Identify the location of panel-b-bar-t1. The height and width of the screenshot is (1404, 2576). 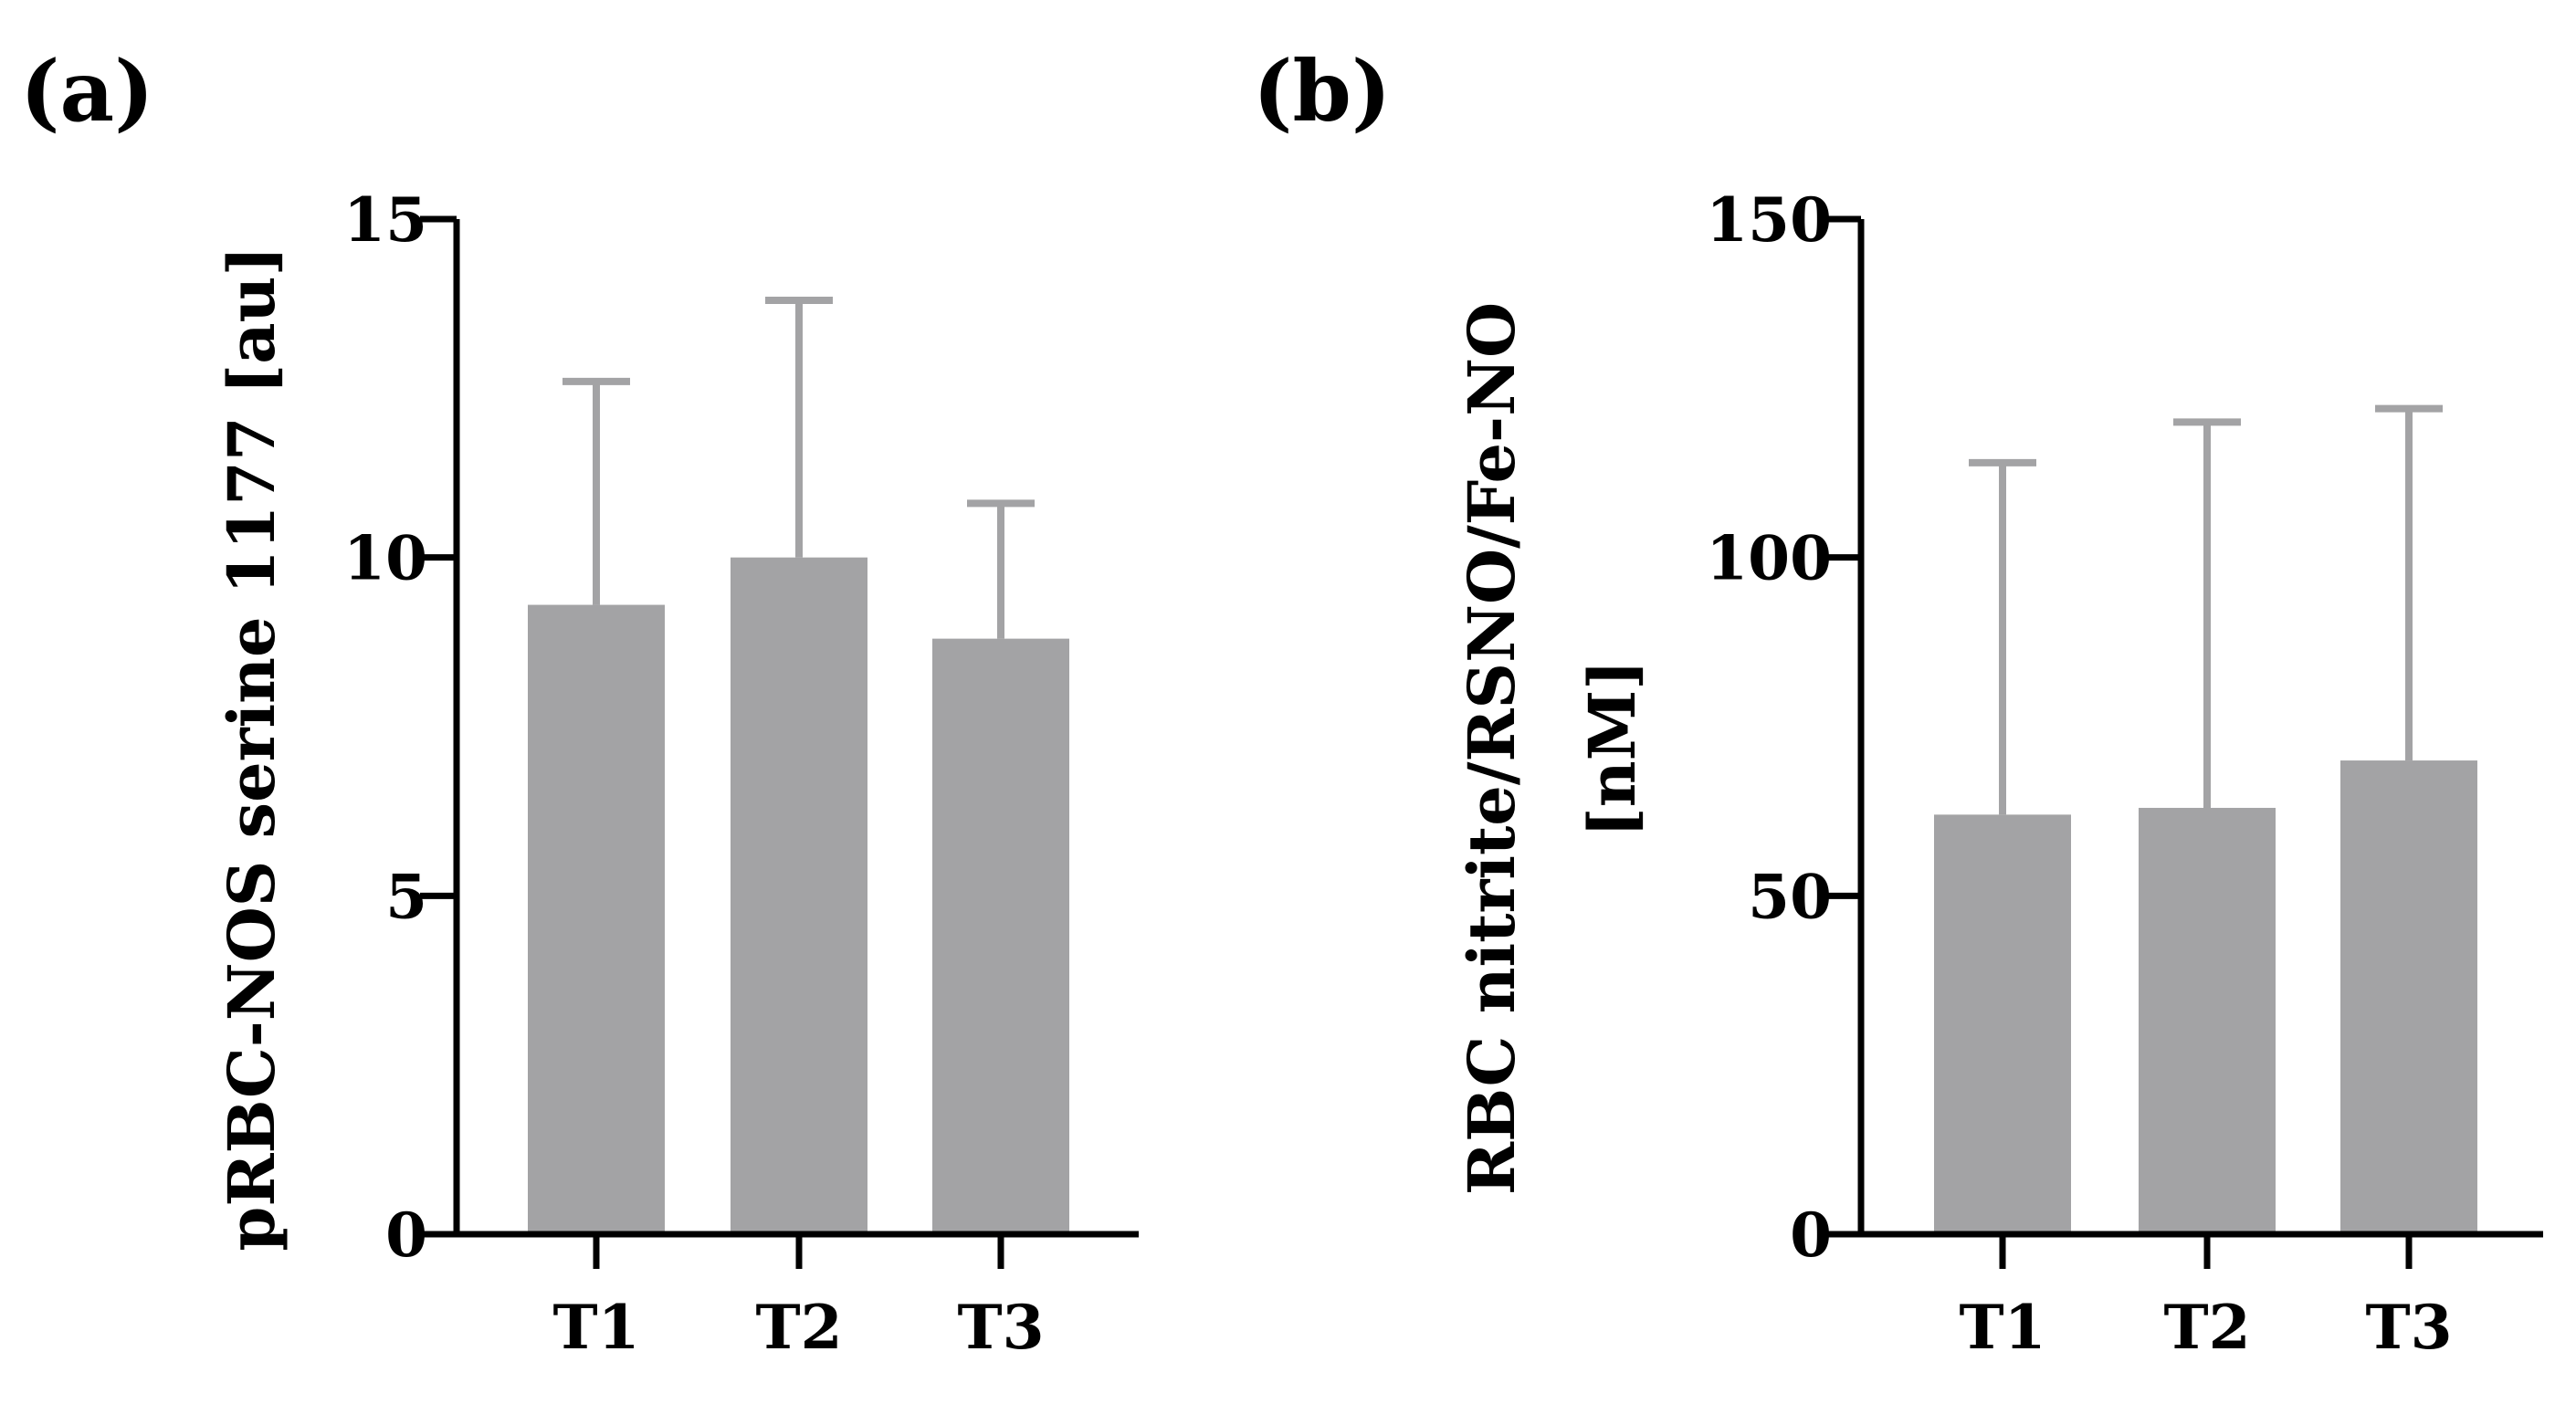
(2002, 1024).